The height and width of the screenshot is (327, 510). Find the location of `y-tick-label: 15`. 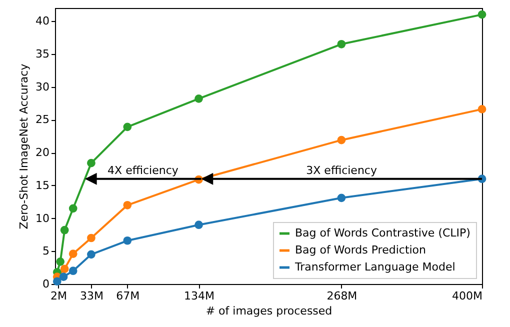

y-tick-label: 15 is located at coordinates (43, 185).